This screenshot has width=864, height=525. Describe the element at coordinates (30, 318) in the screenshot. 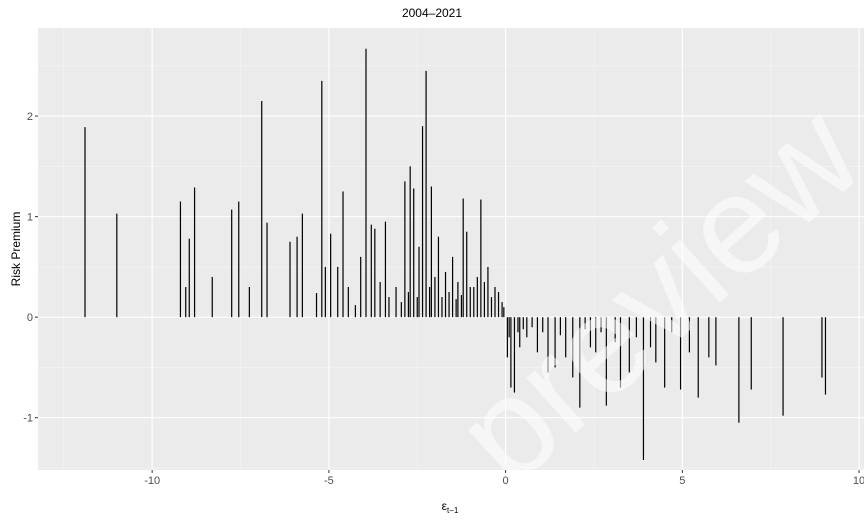

I see `y-tick-label: 0` at that location.